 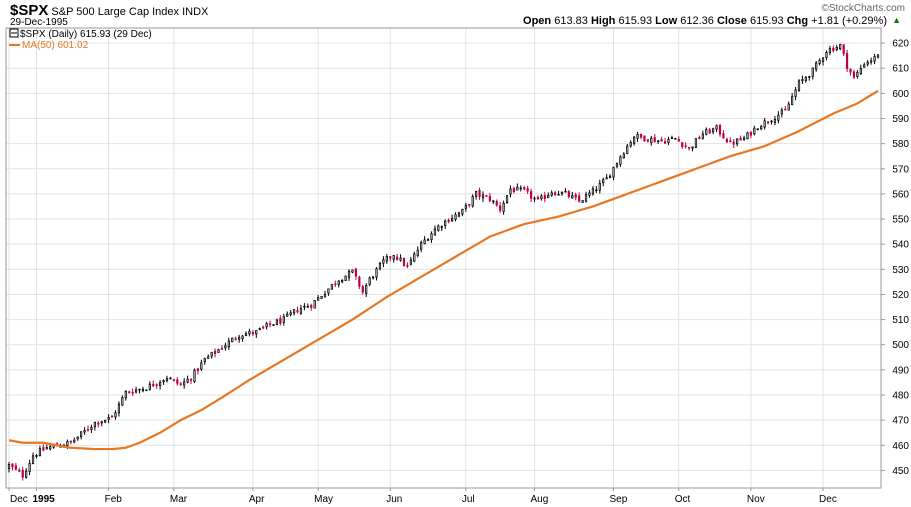 I want to click on watermark: ©StockCharts.com, so click(x=863, y=8).